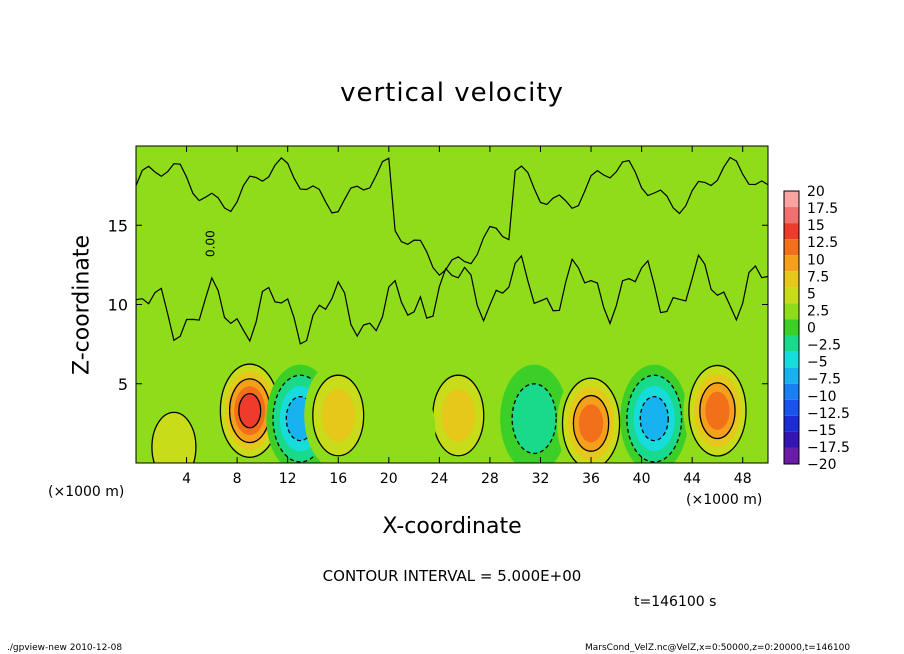  What do you see at coordinates (237, 479) in the screenshot?
I see `x-tick-label: 8` at bounding box center [237, 479].